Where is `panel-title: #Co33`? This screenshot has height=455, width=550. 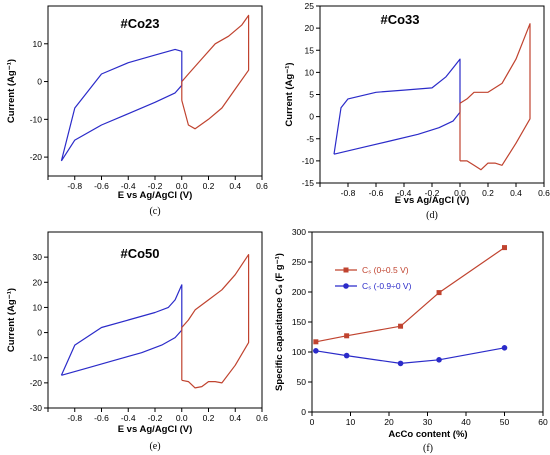 panel-title: #Co33 is located at coordinates (399, 19).